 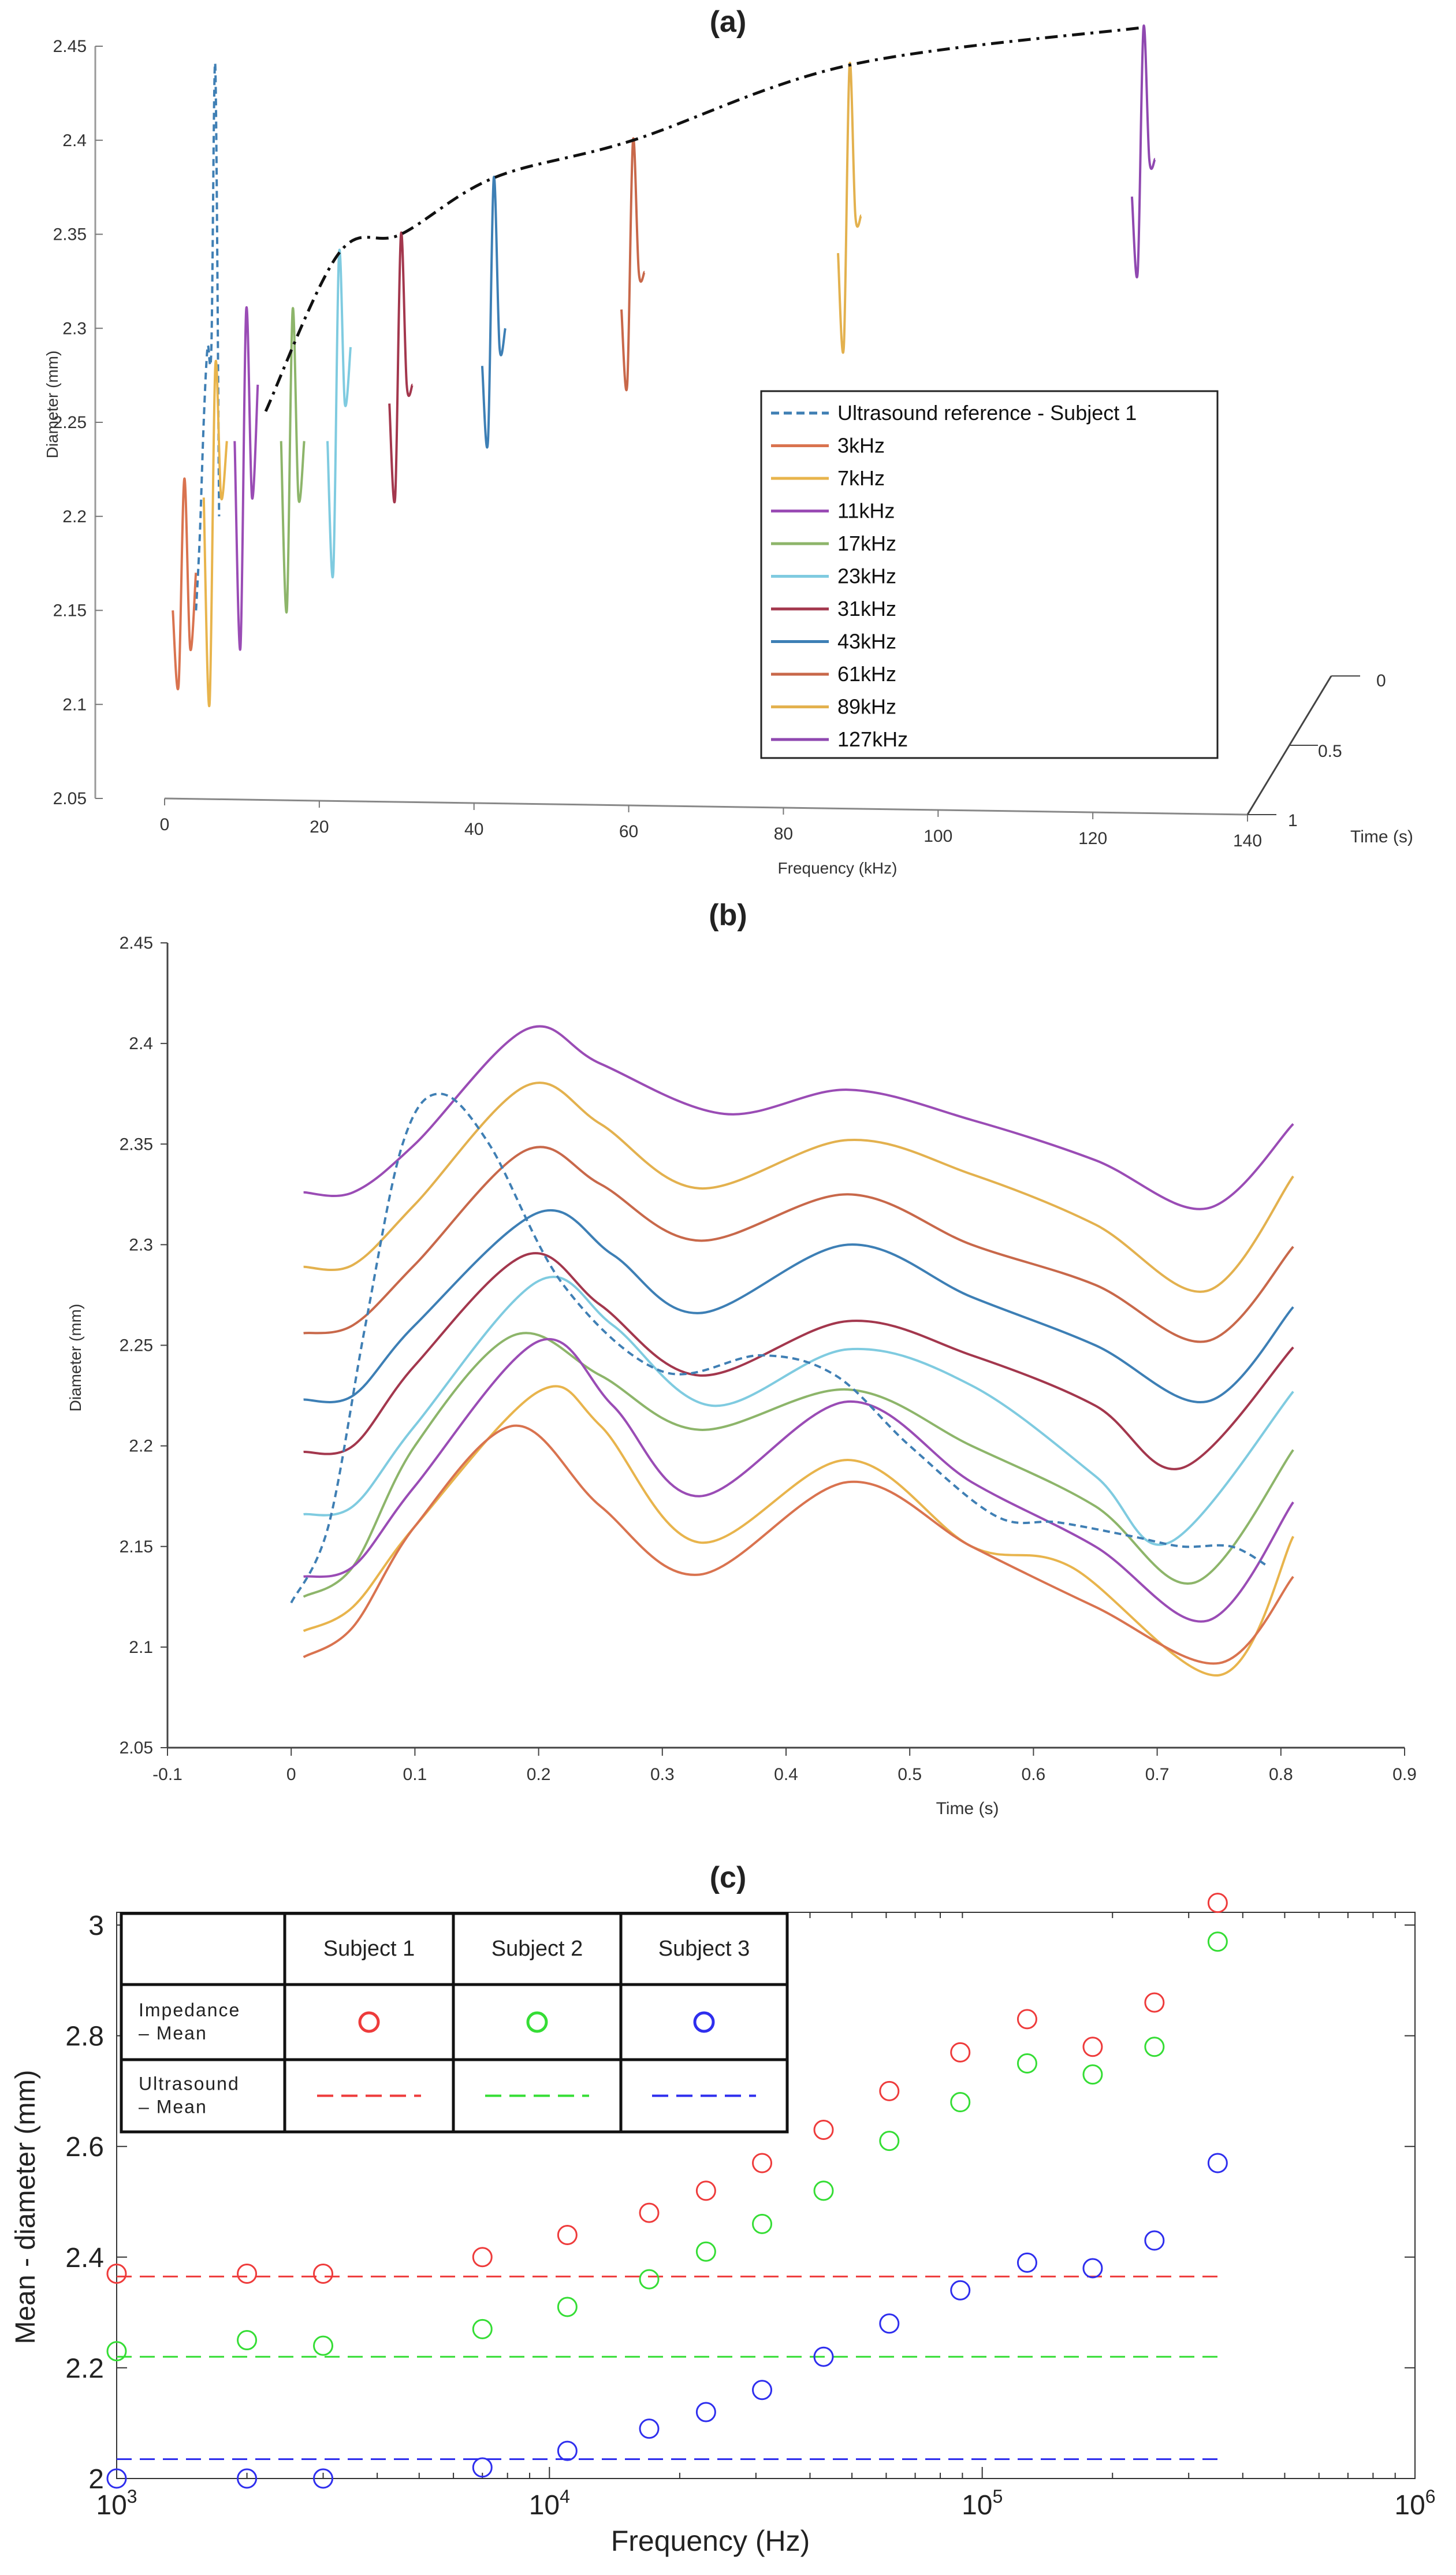 What do you see at coordinates (866, 576) in the screenshot?
I see `legend-label: 23kHz` at bounding box center [866, 576].